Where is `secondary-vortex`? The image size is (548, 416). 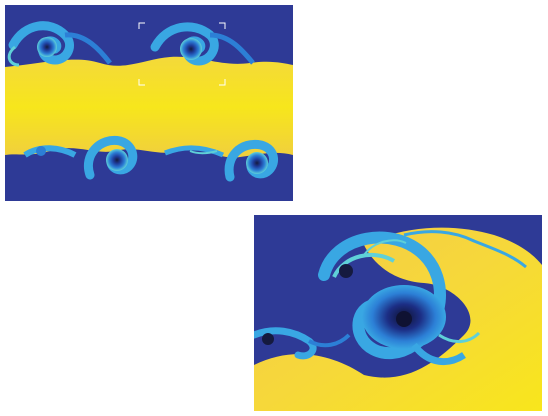
secondary-vortex is located at coordinates (302, 343).